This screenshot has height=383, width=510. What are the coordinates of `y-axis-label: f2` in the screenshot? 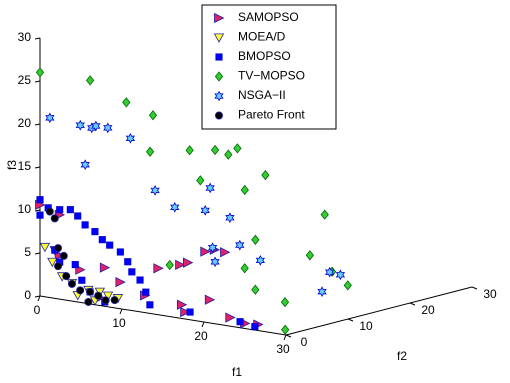 It's located at (402, 356).